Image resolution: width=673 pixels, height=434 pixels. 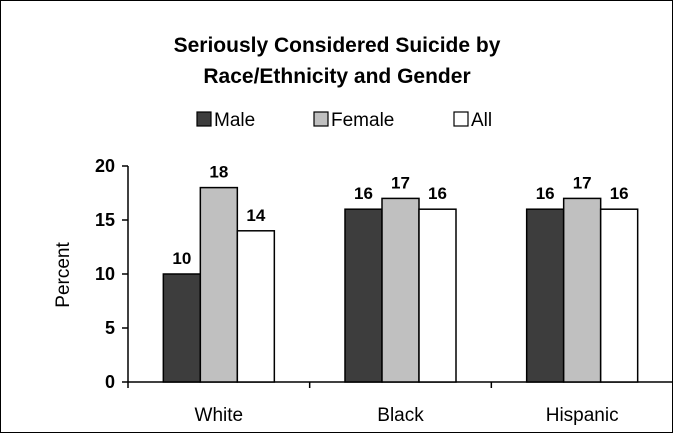 I want to click on bar-male-hispanic, so click(x=545, y=295).